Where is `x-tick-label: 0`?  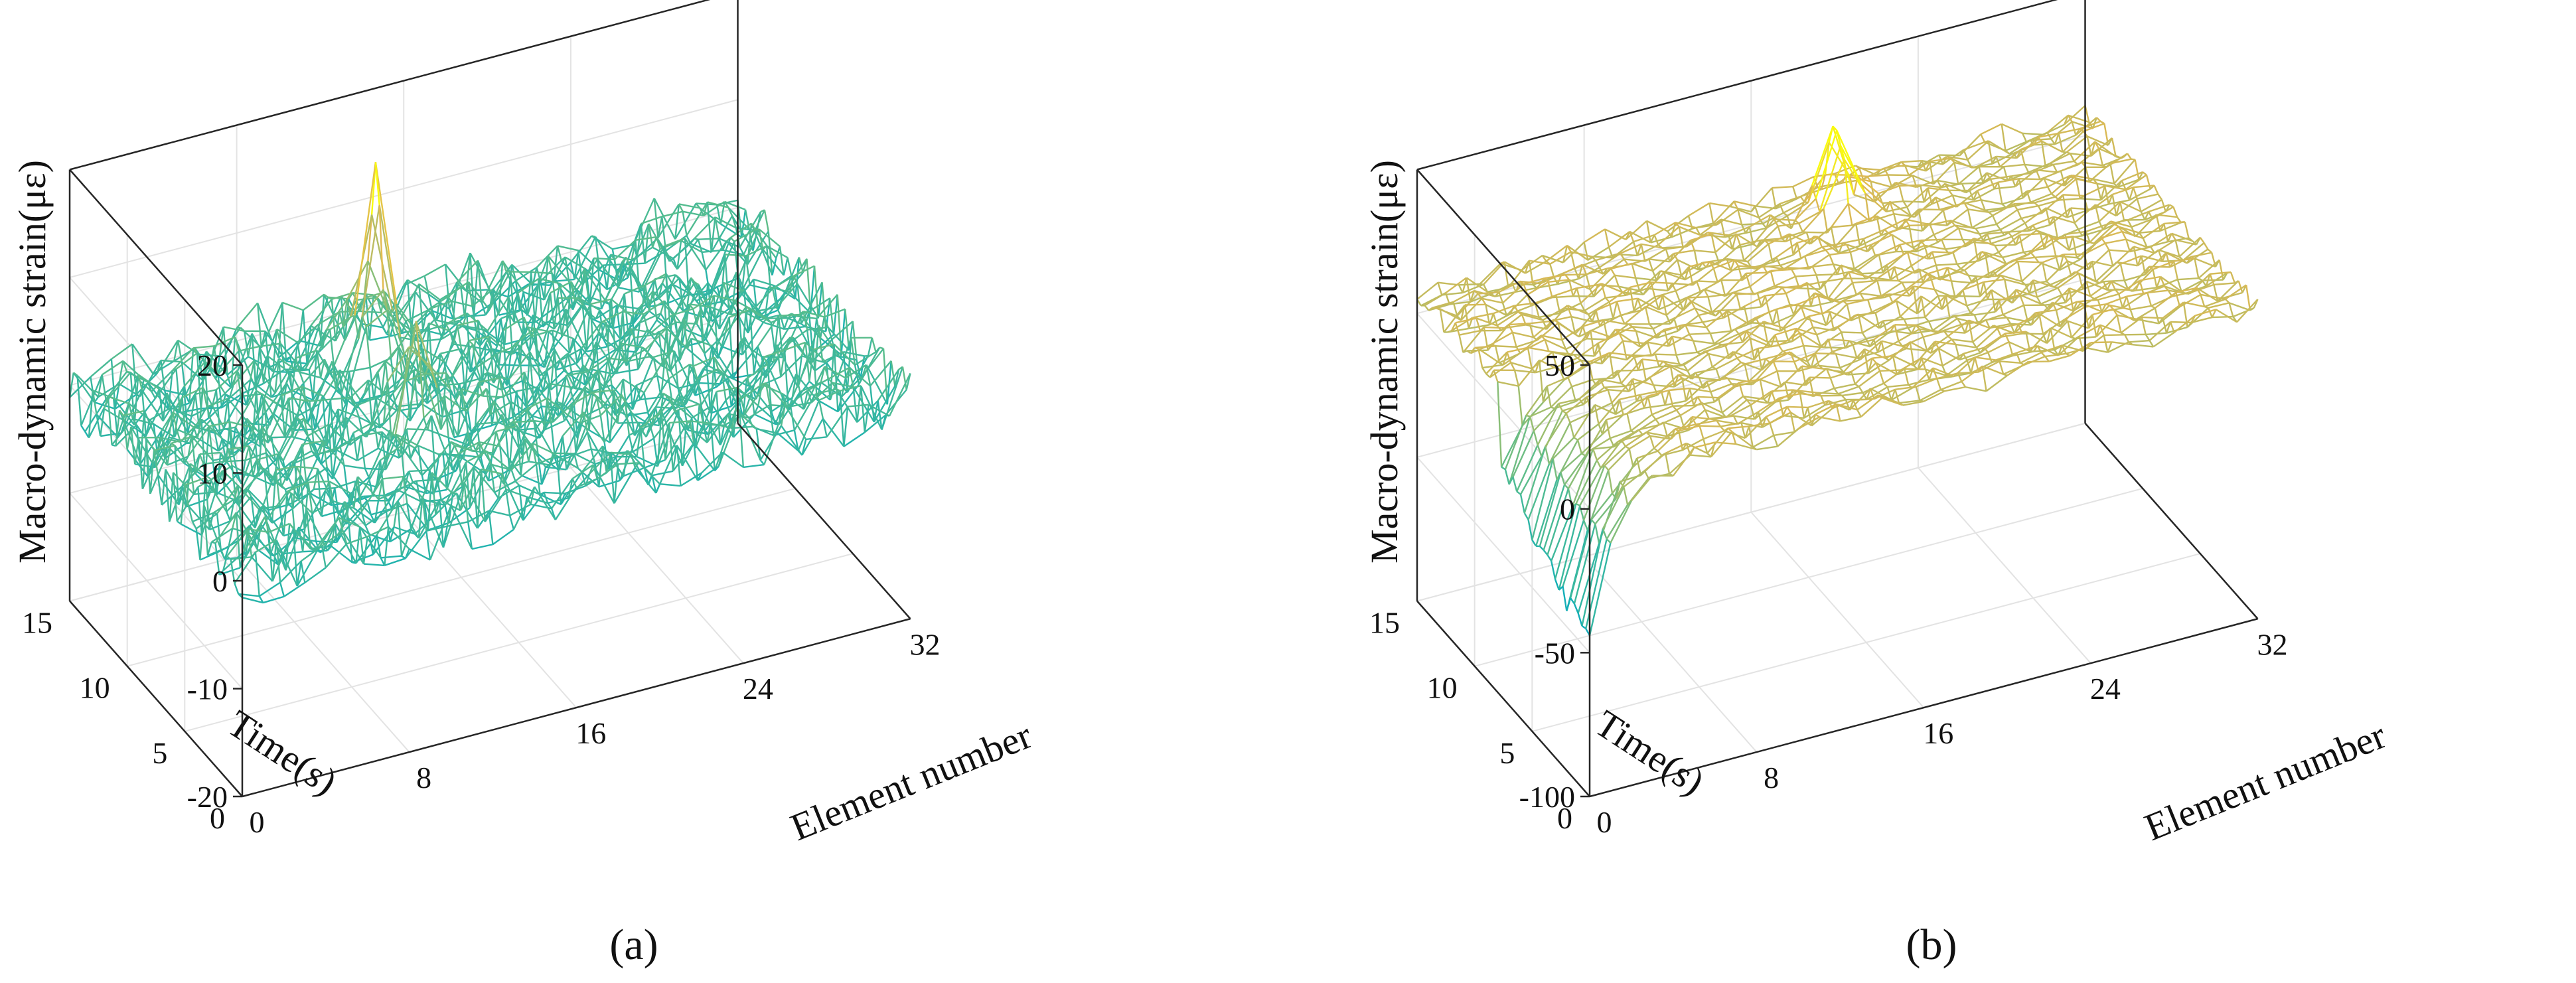 x-tick-label: 0 is located at coordinates (257, 822).